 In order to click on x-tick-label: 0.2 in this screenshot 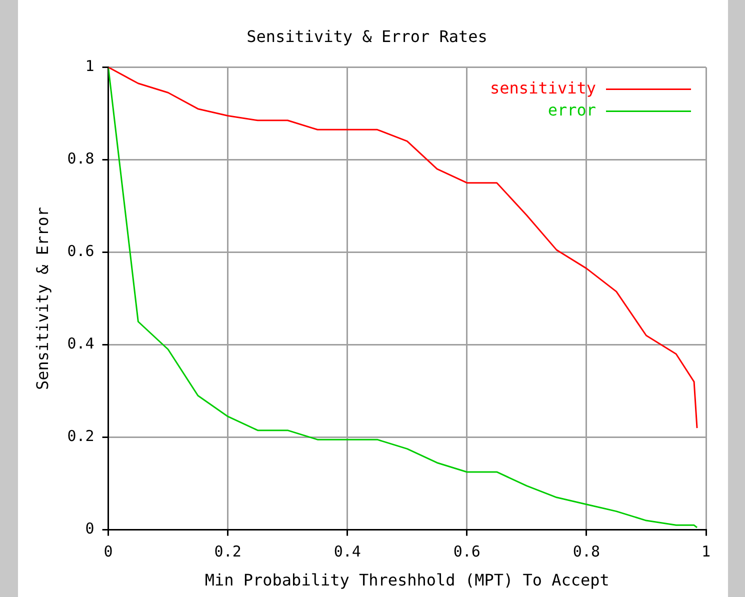, I will do `click(228, 551)`.